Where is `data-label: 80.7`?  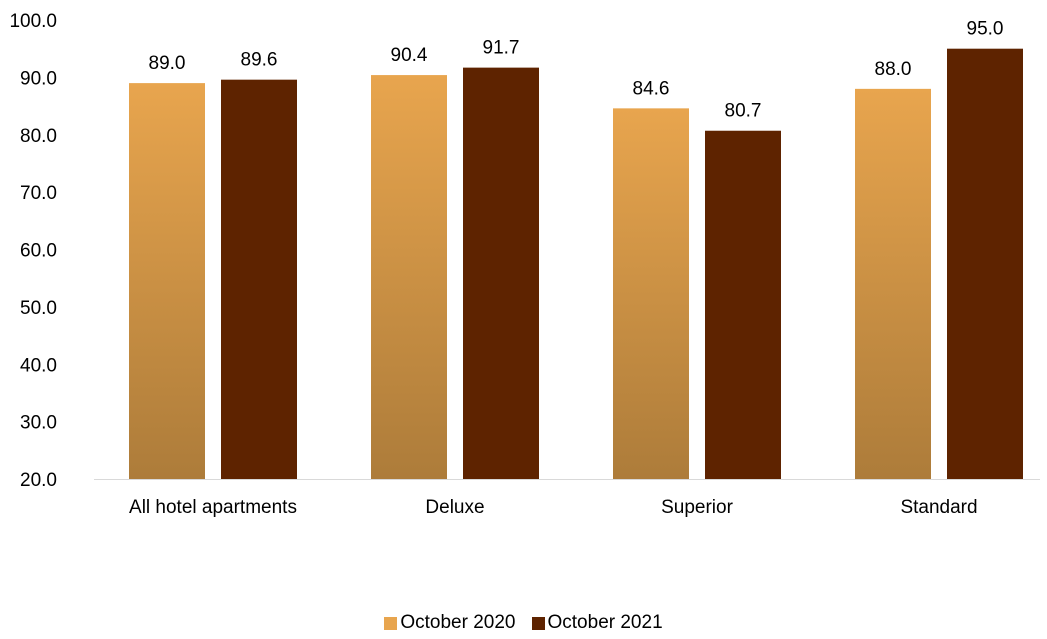 data-label: 80.7 is located at coordinates (743, 111).